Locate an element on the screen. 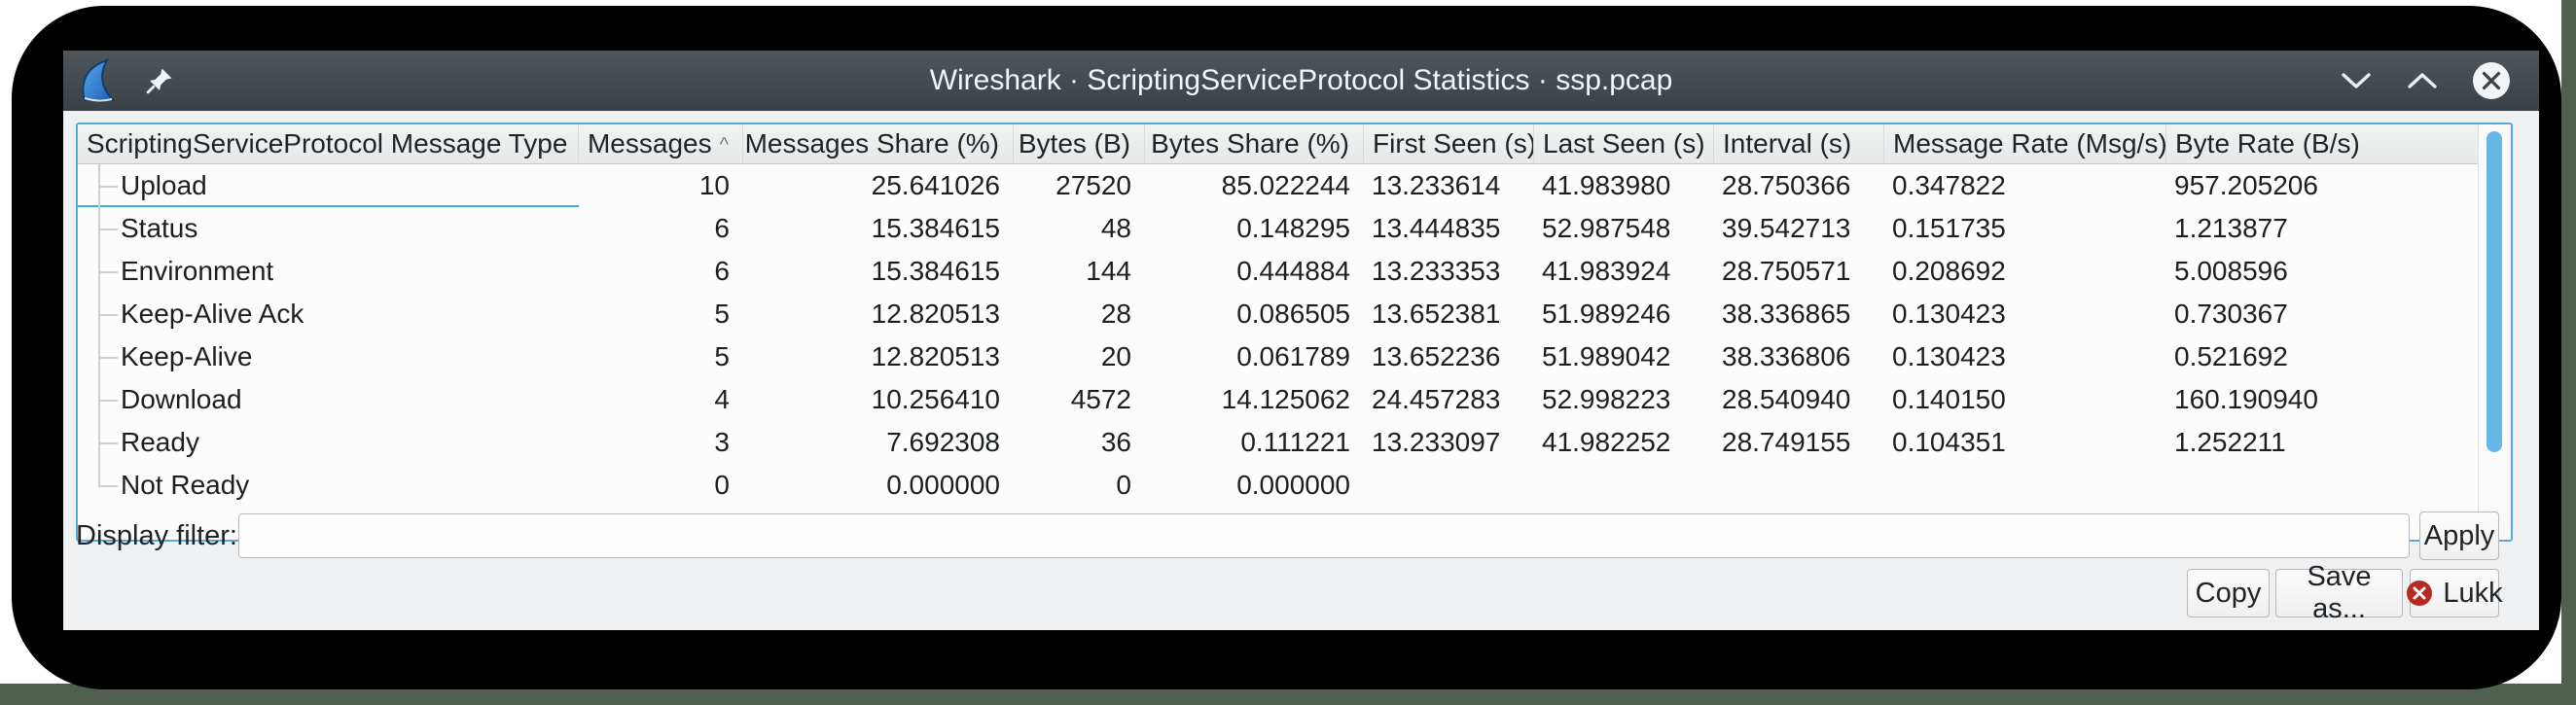 The height and width of the screenshot is (705, 2576). copy-button: Copy is located at coordinates (2228, 593).